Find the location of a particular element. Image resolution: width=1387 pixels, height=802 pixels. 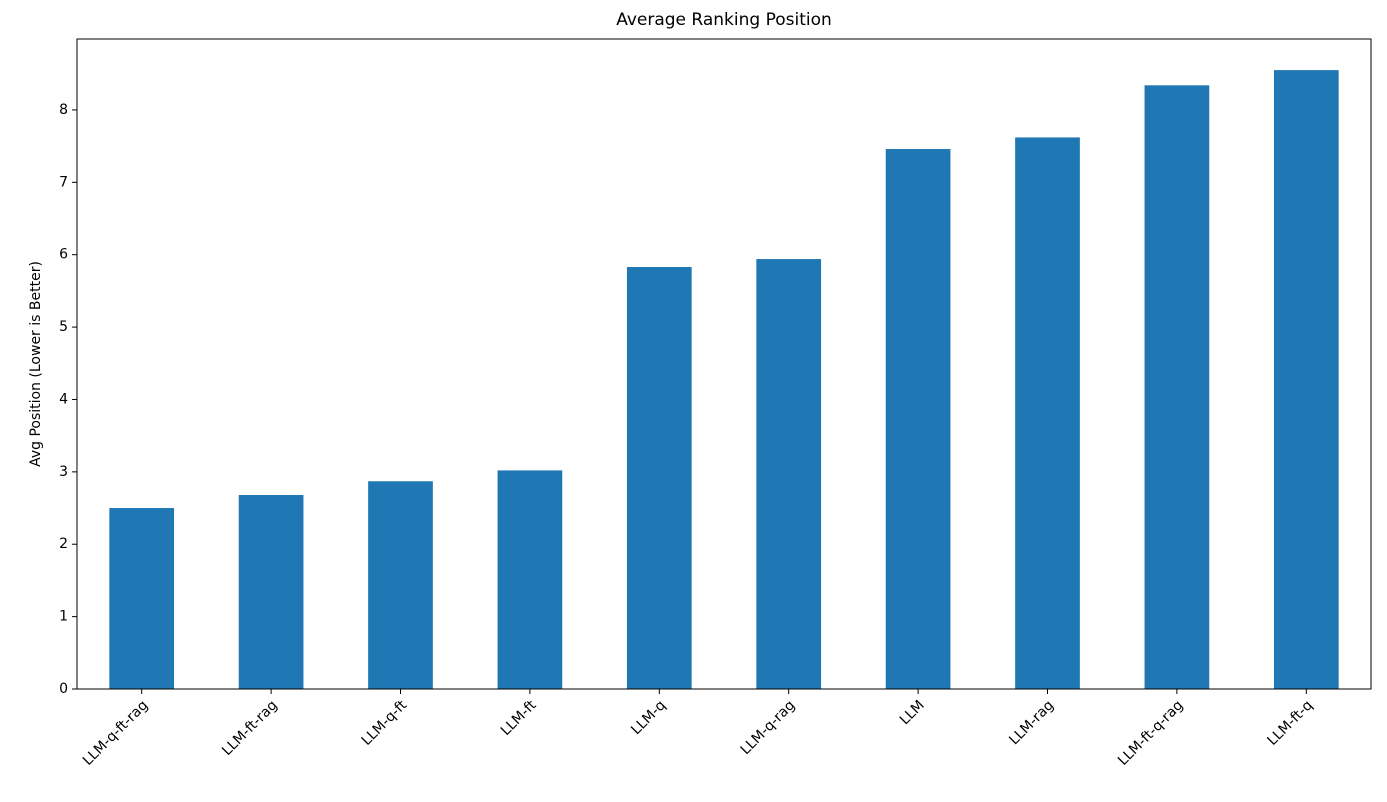

y-axis-label: Avg Position (Lower is Better) is located at coordinates (36, 364).